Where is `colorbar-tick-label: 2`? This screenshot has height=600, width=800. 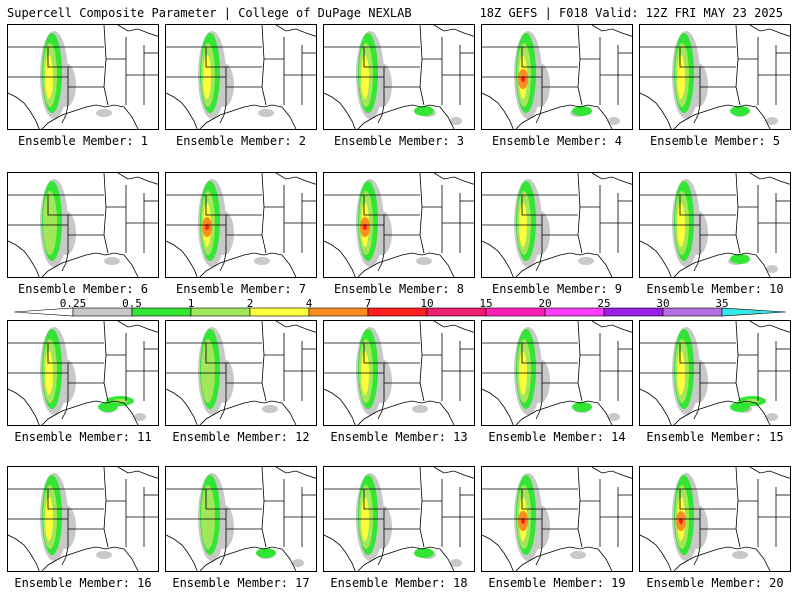
colorbar-tick-label: 2 is located at coordinates (250, 303).